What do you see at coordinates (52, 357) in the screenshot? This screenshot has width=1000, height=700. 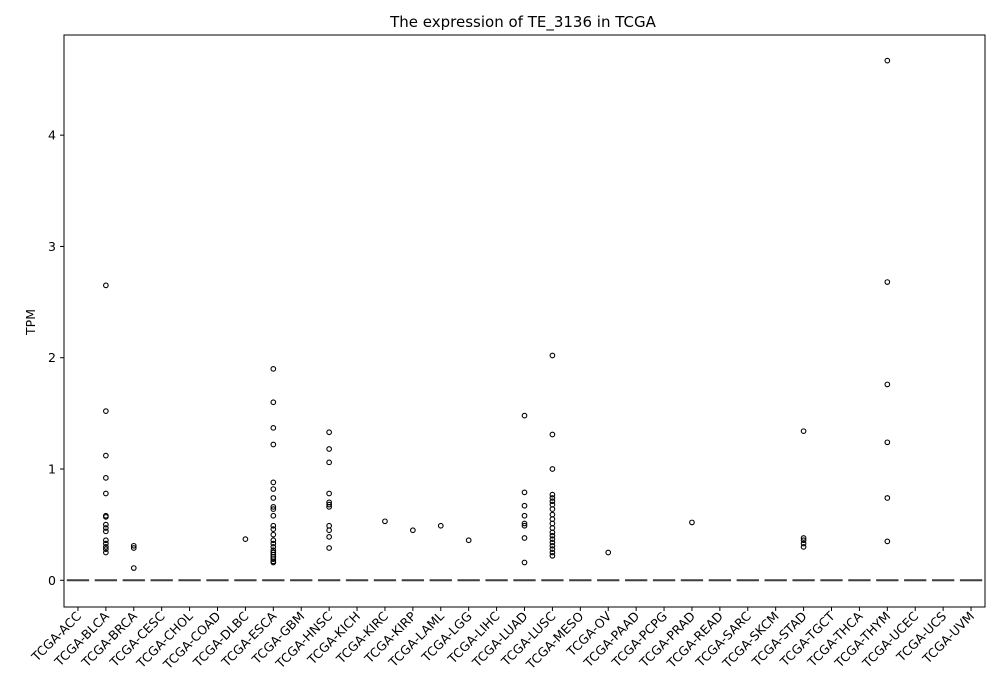 I see `y-tick-label: 2` at bounding box center [52, 357].